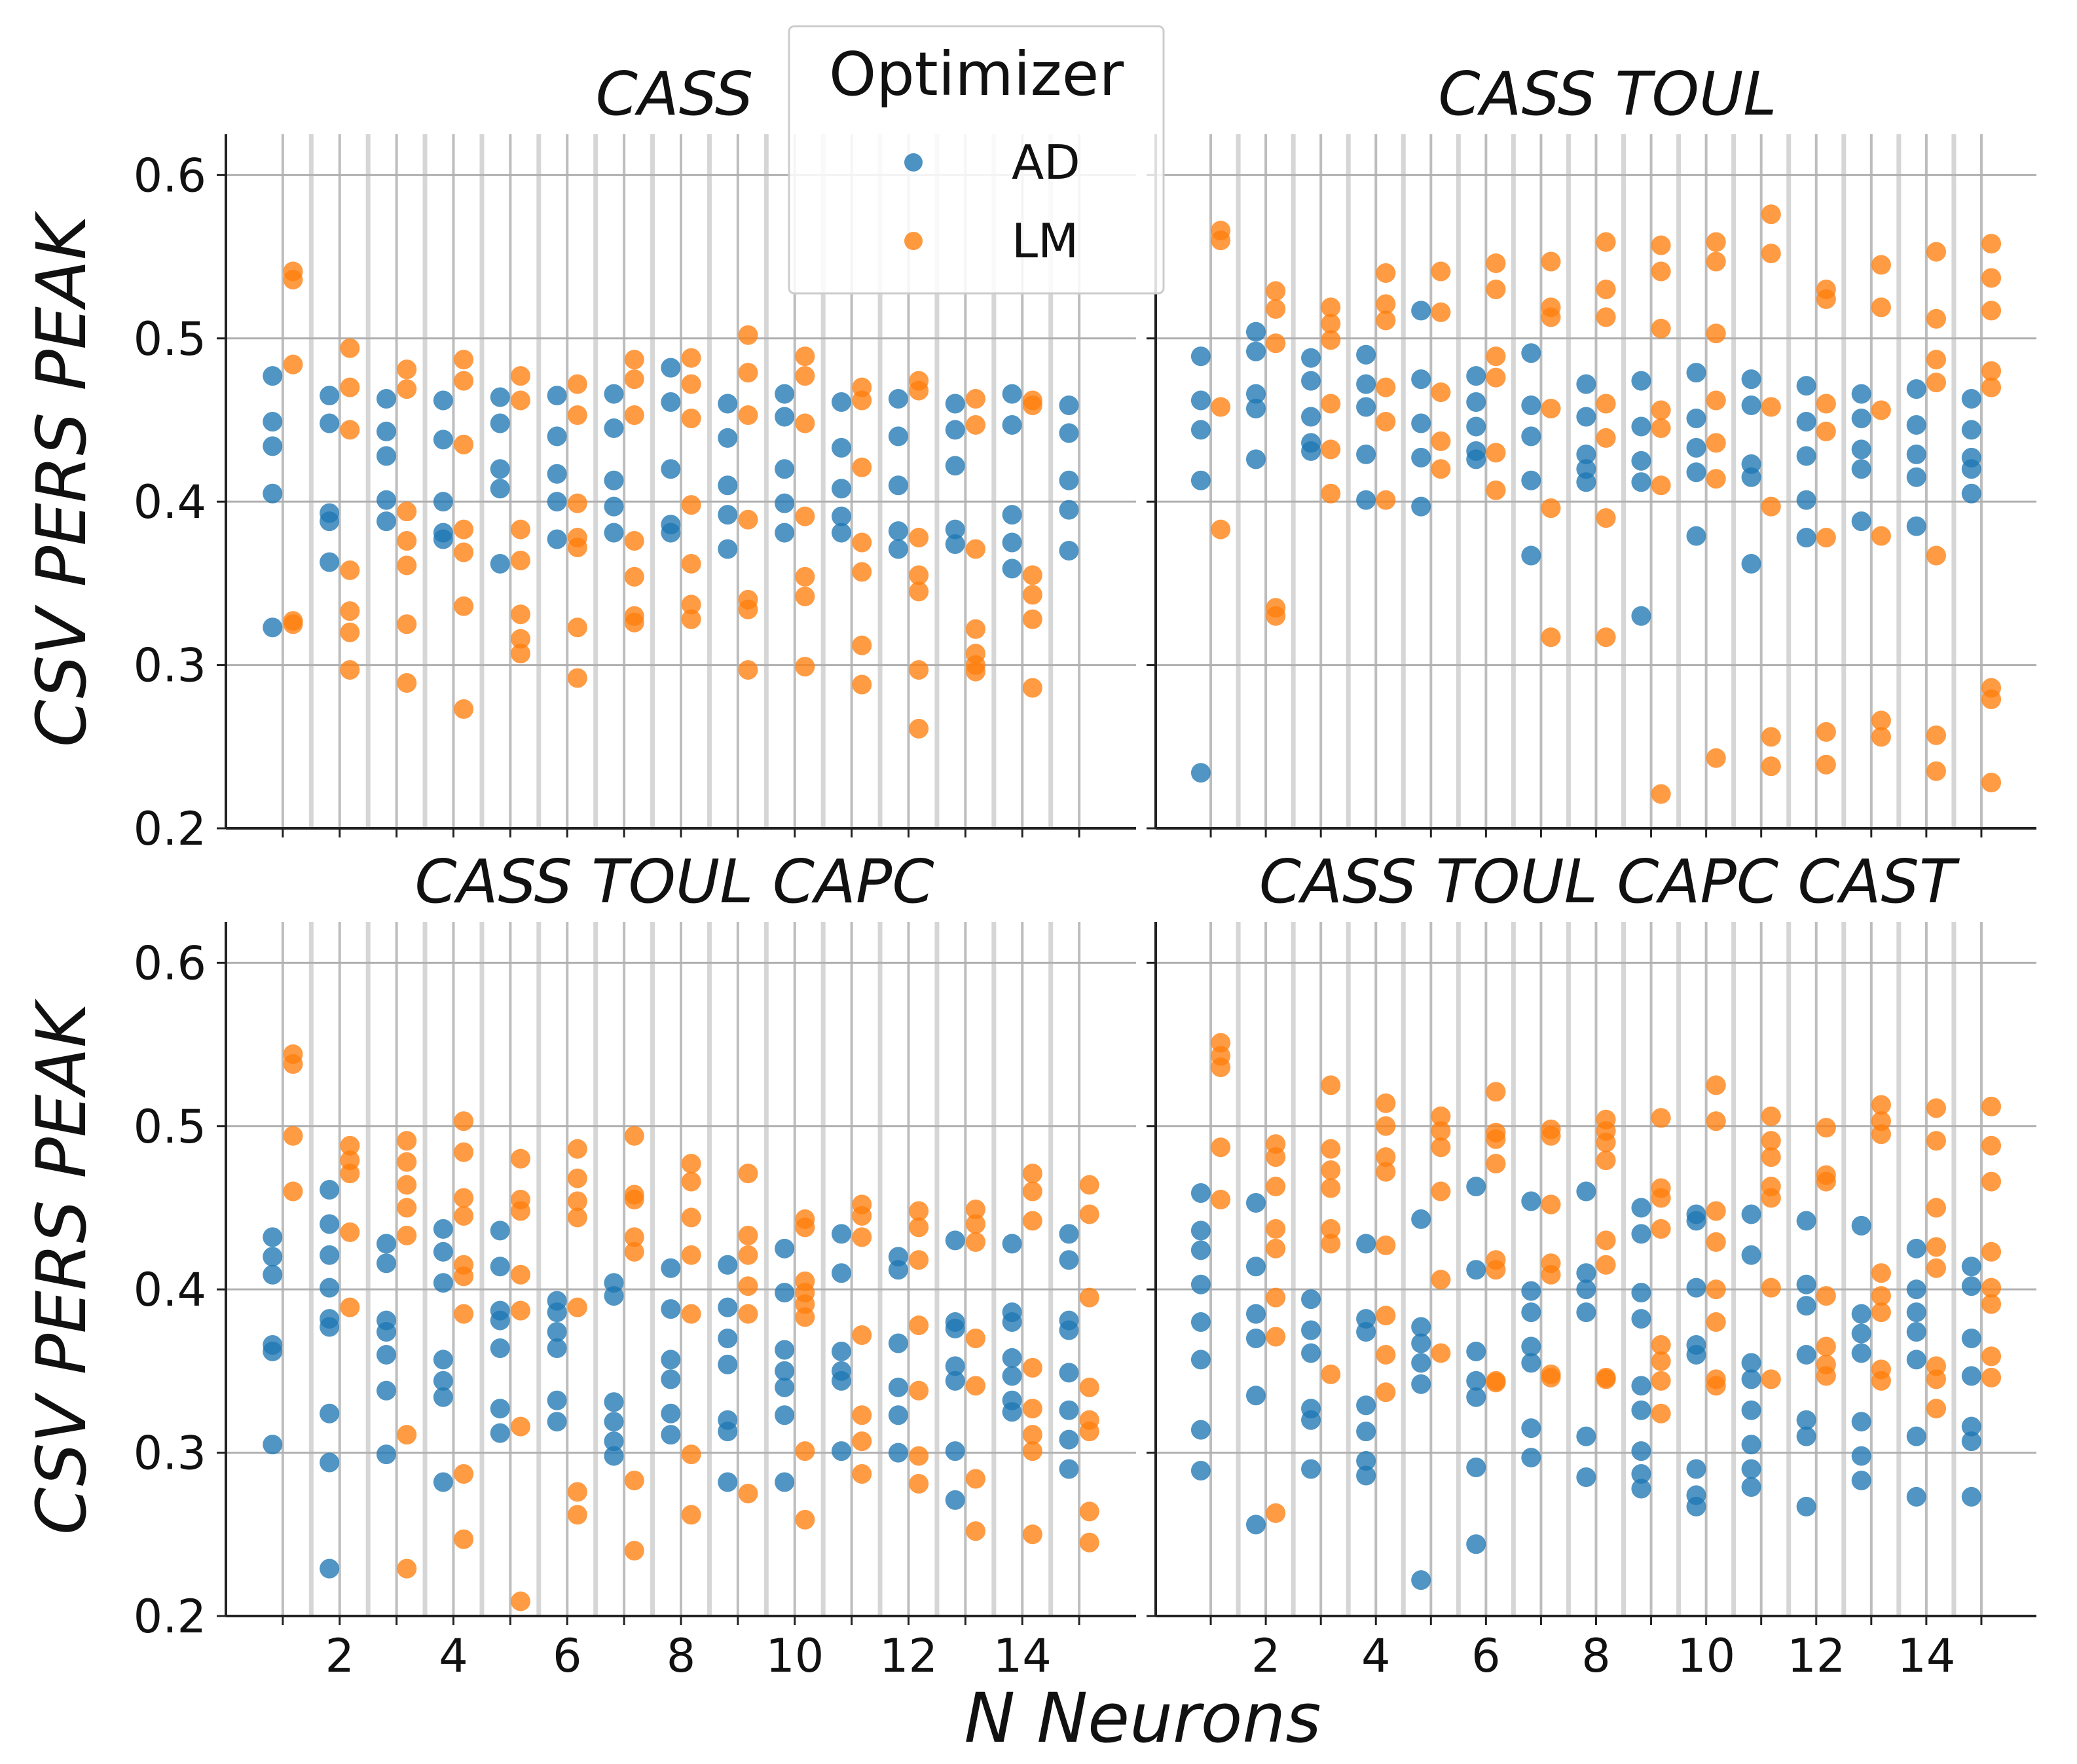 The image size is (2077, 1764). I want to click on x-tick-label: 10, so click(1706, 1656).